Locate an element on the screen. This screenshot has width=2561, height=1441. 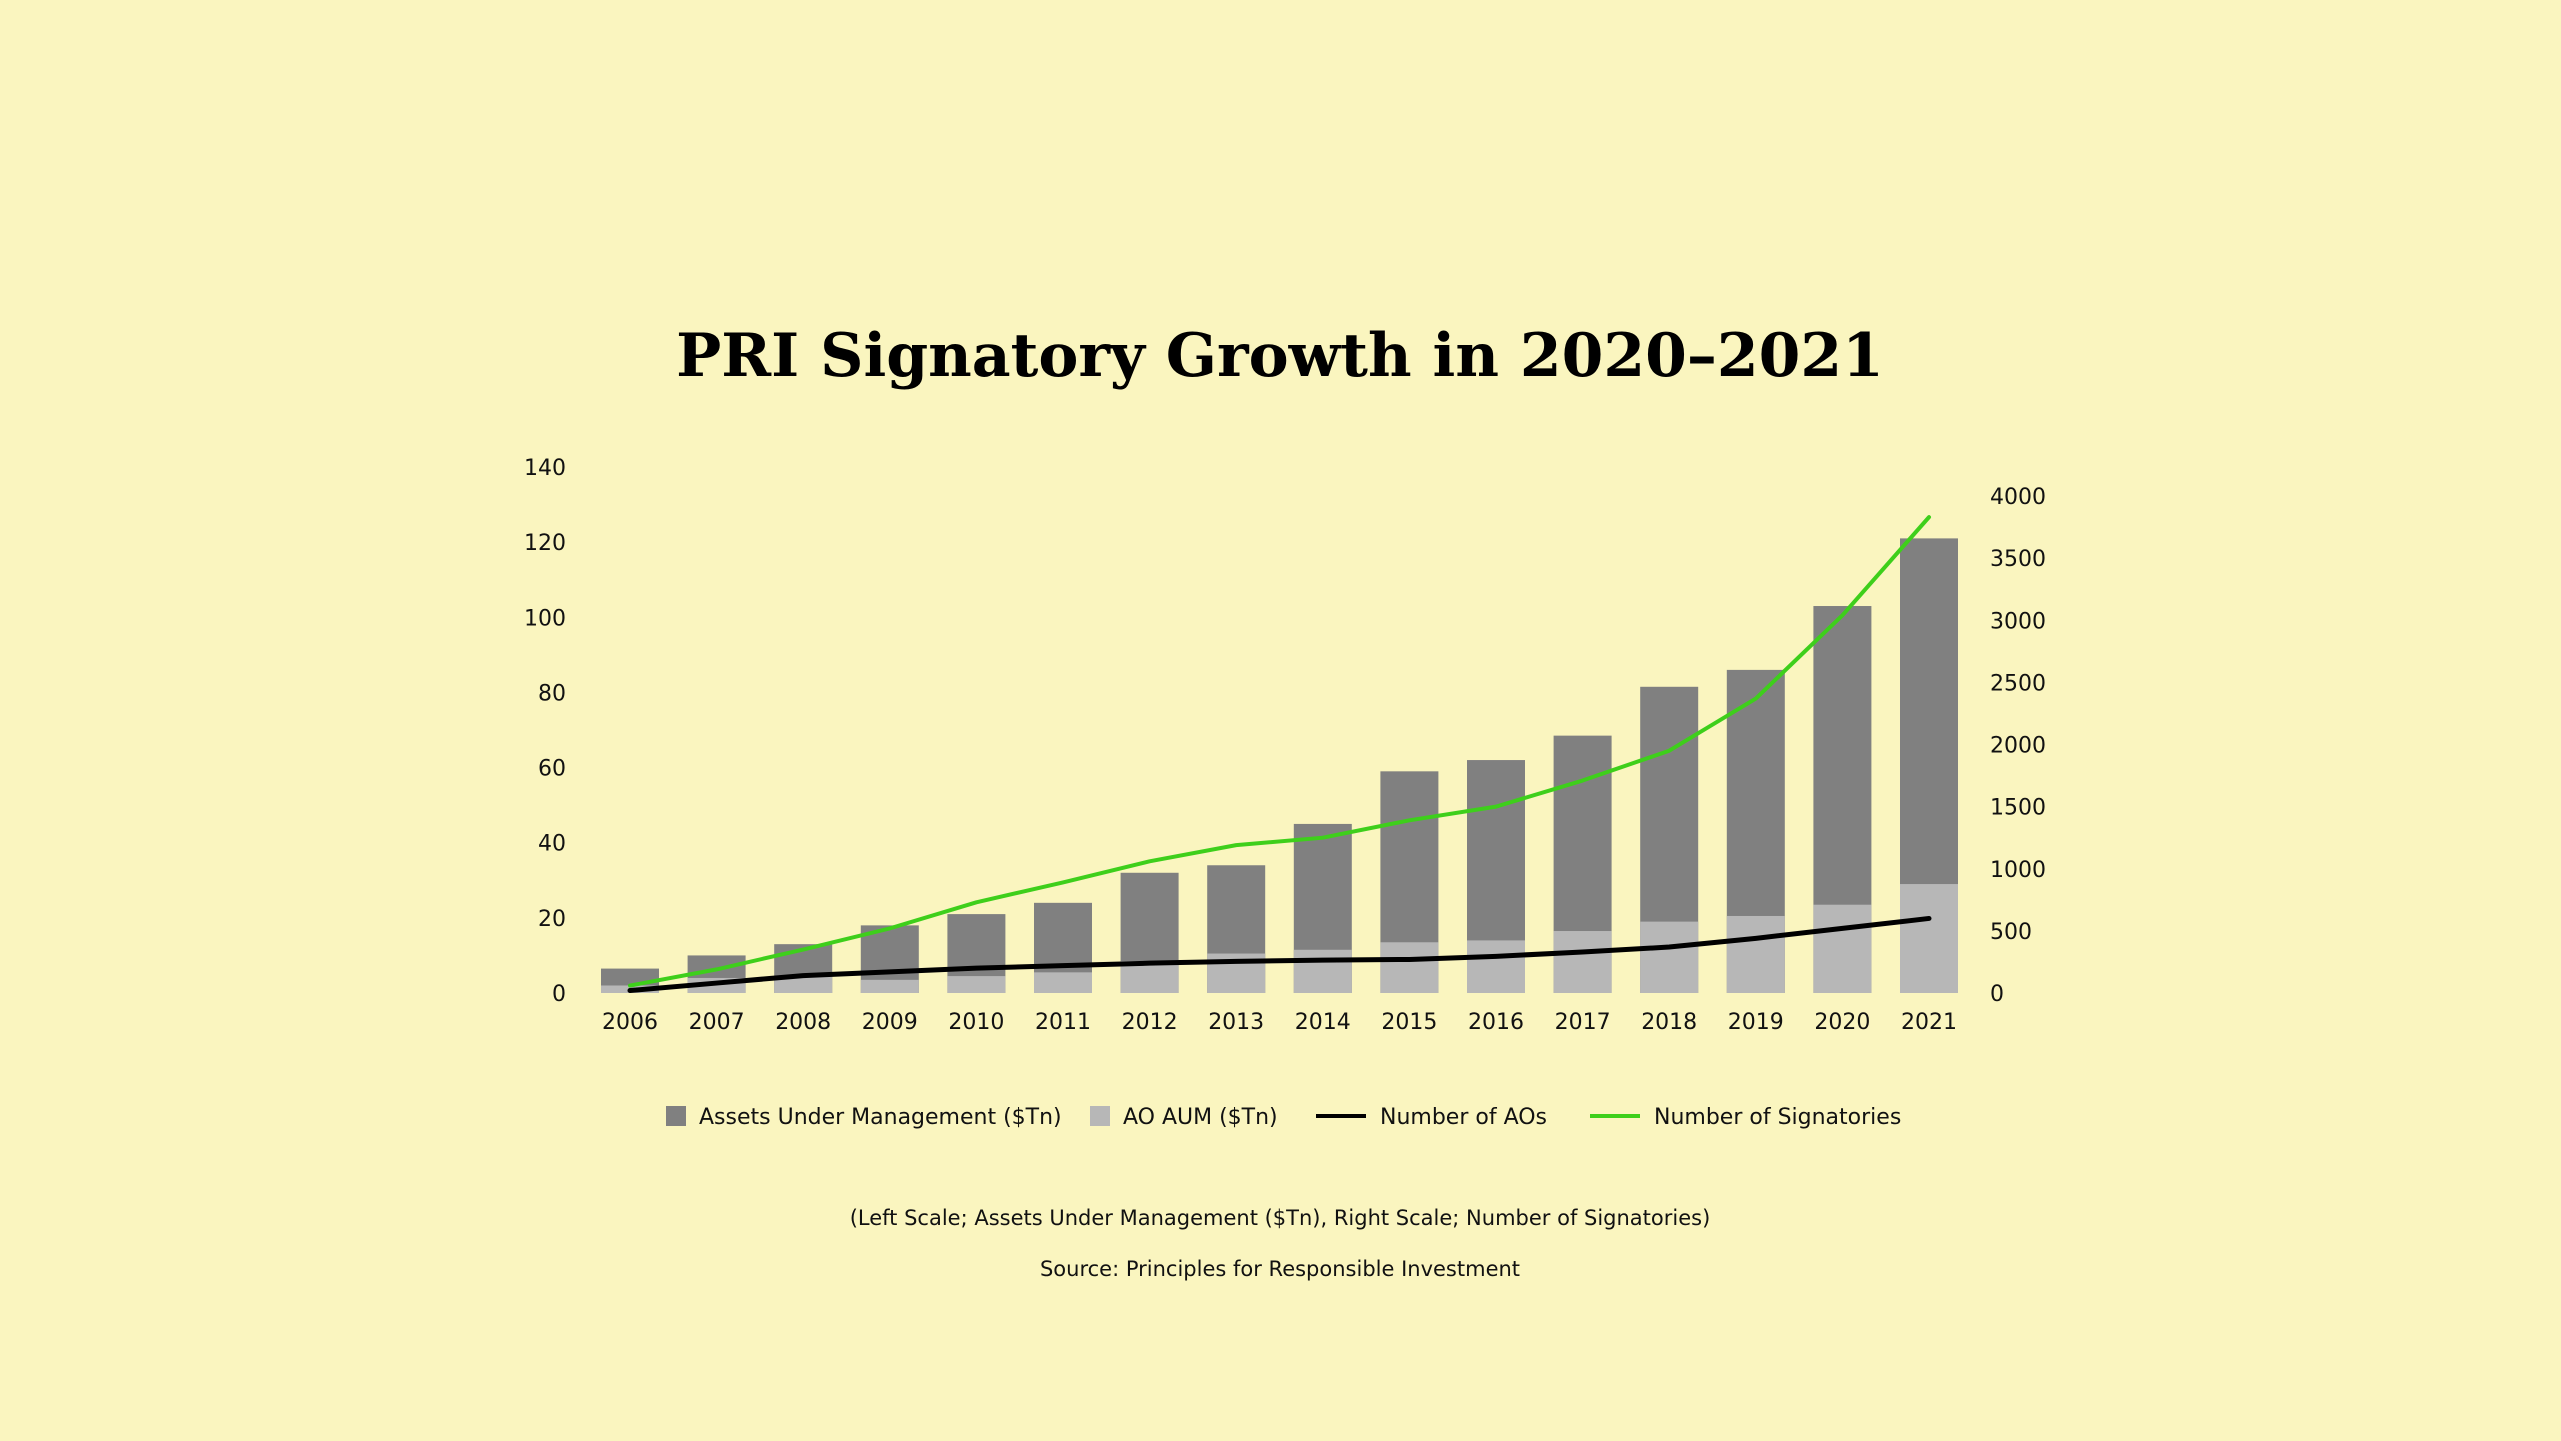
right-tick-label: 2500 is located at coordinates (2018, 683).